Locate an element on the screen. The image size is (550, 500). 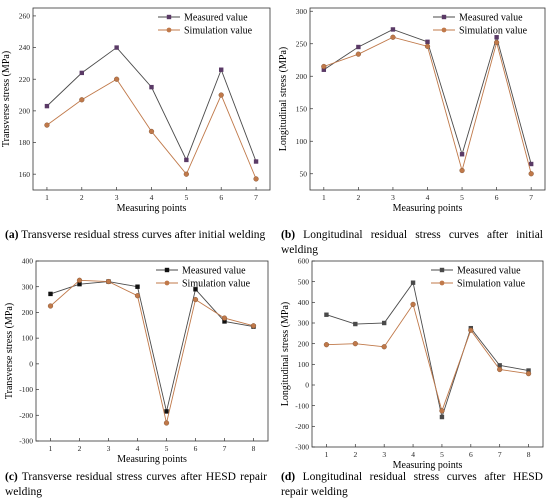
y-tick-label: 260 is located at coordinates (25, 16).